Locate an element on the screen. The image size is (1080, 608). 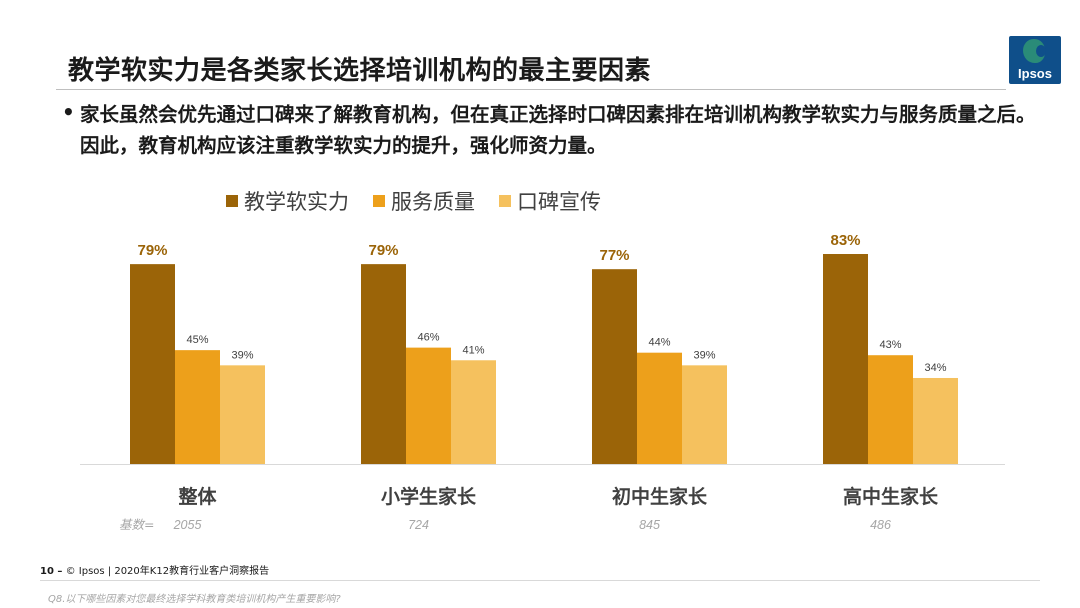
data-label-teaching-1: 79% is located at coordinates (383, 250).